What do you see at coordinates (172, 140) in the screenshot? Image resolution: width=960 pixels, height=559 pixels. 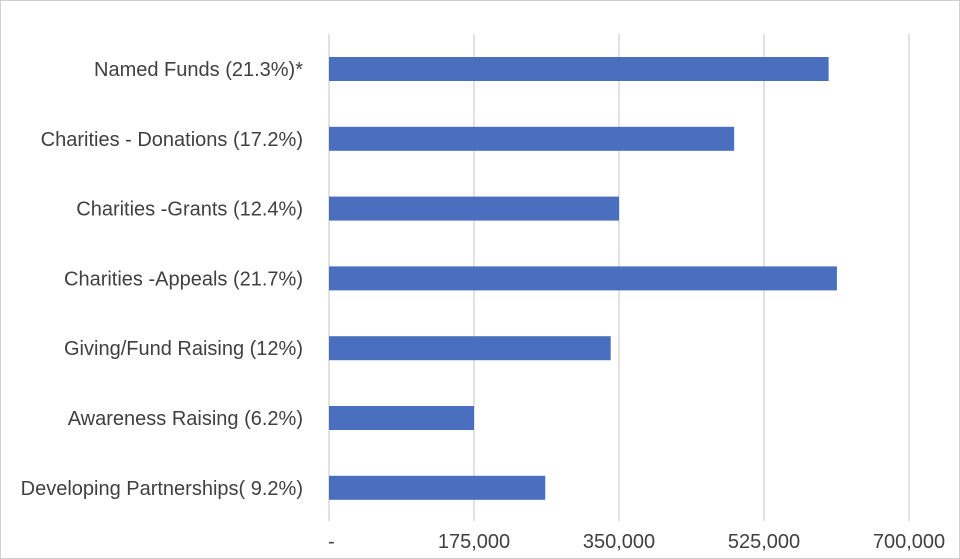 I see `category-label-1: Charities - Donations (17.2%)` at bounding box center [172, 140].